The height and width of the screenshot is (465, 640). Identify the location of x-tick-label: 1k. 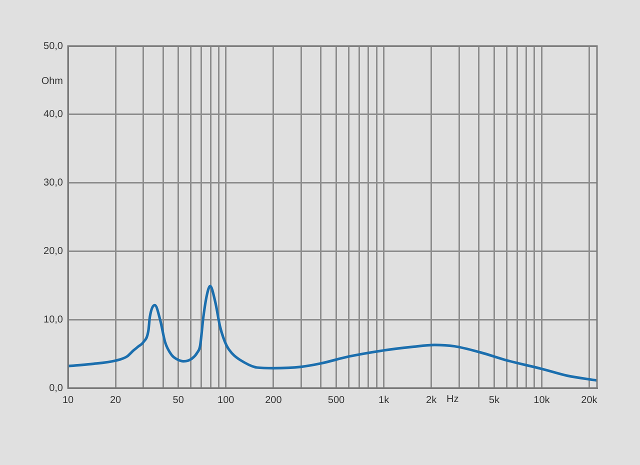
(384, 400).